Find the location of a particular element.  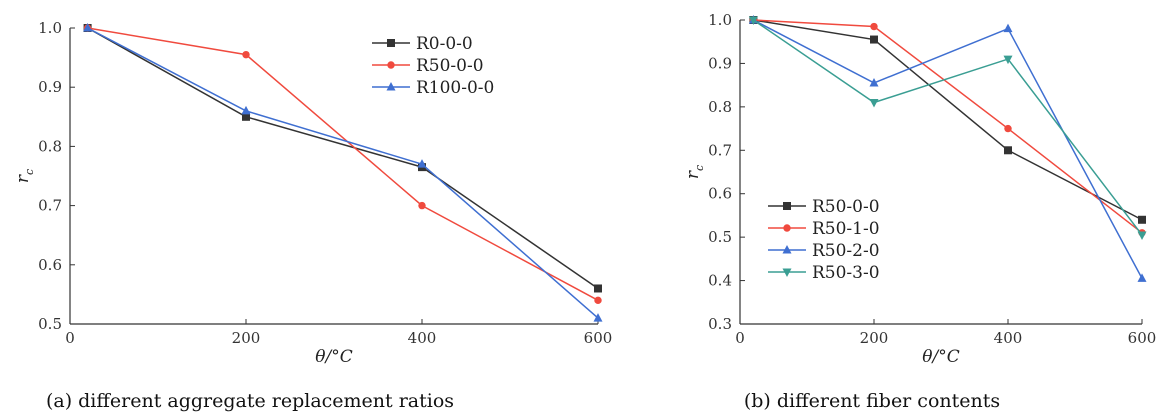

legend-label: R50-2-0 is located at coordinates (846, 251).